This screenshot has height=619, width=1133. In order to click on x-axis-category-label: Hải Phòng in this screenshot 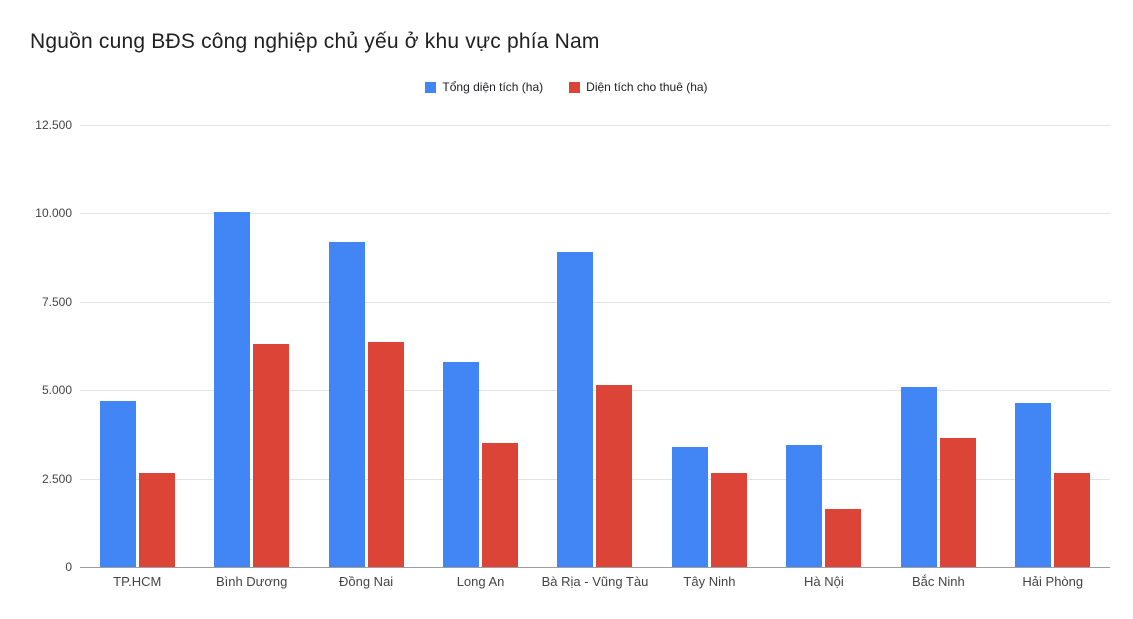, I will do `click(1053, 581)`.